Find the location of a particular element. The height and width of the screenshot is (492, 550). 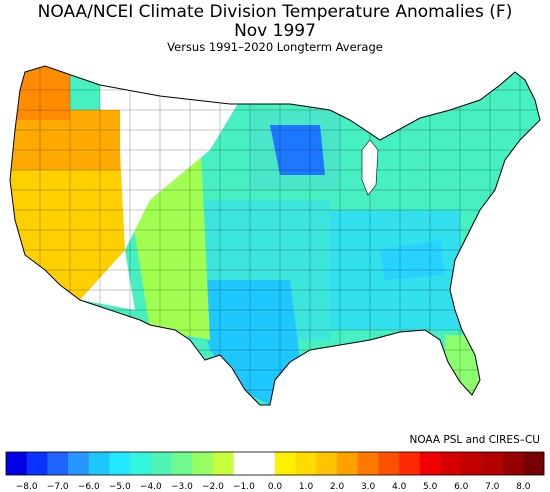

legend-tick-label: −6.0 is located at coordinates (89, 487).